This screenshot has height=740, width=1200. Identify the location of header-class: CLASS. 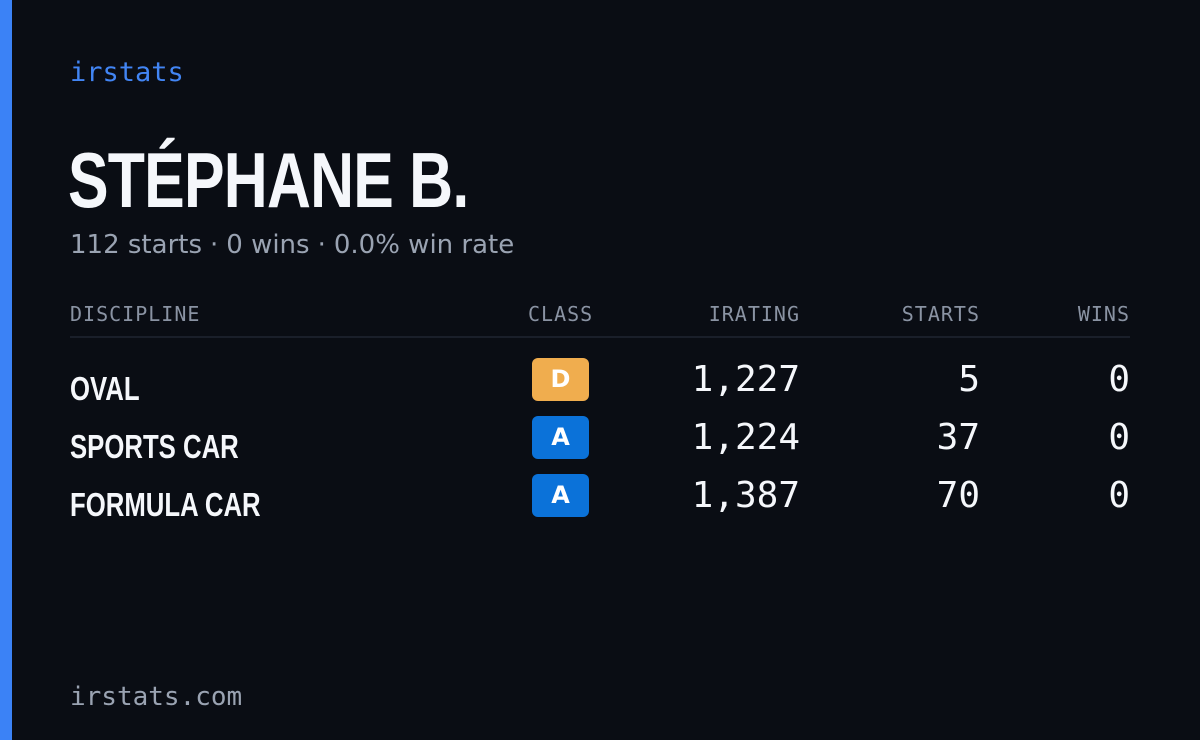
(561, 314).